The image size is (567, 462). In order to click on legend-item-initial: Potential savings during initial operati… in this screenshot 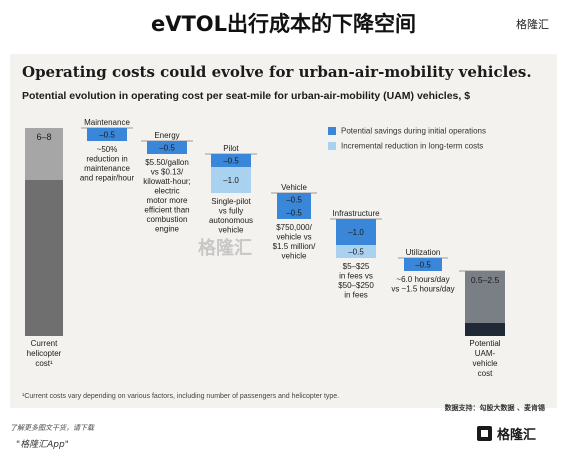, I will do `click(407, 130)`.